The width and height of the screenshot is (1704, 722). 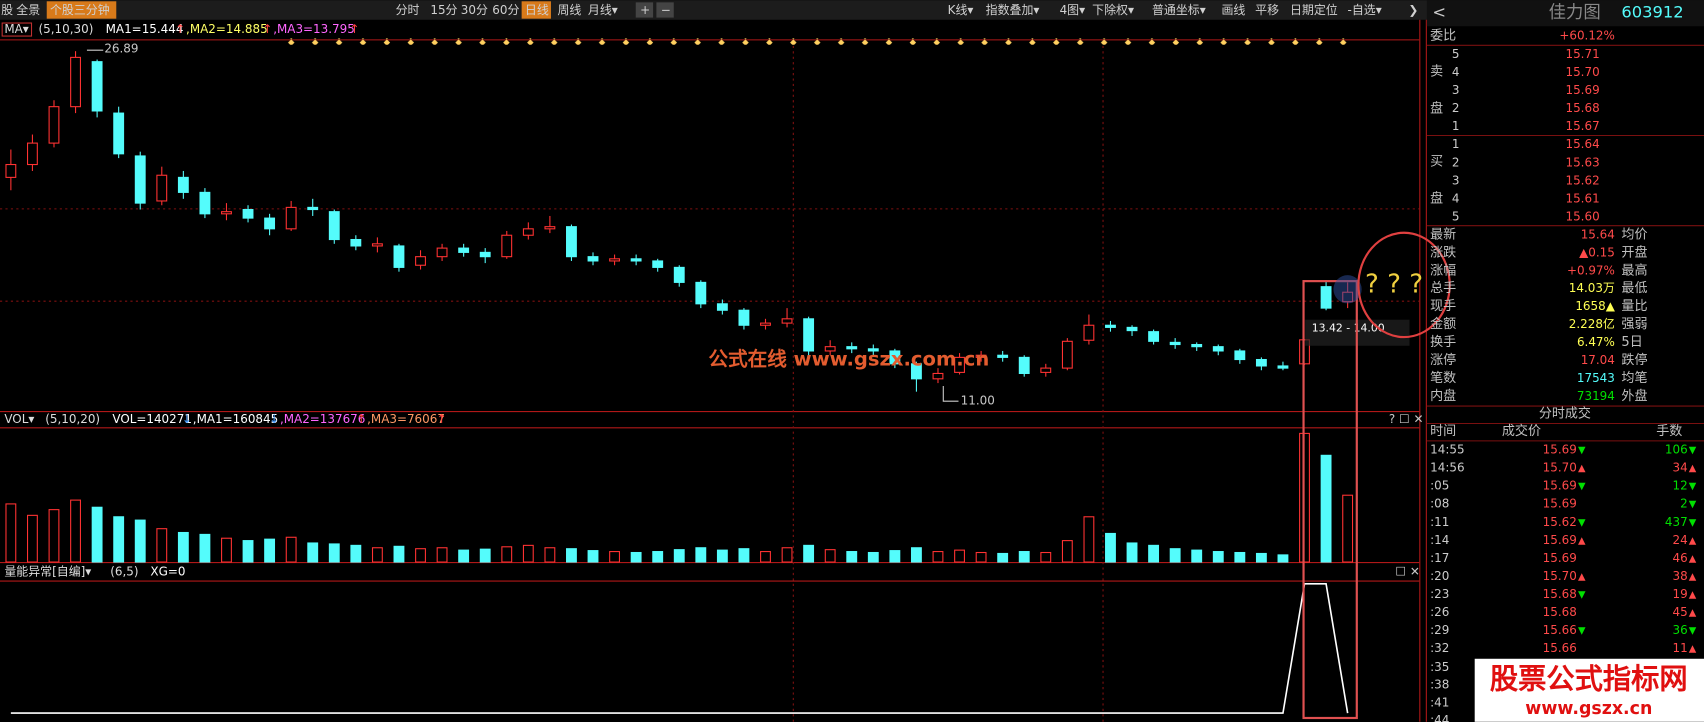 What do you see at coordinates (1413, 10) in the screenshot?
I see `toolbar-button: ❯` at bounding box center [1413, 10].